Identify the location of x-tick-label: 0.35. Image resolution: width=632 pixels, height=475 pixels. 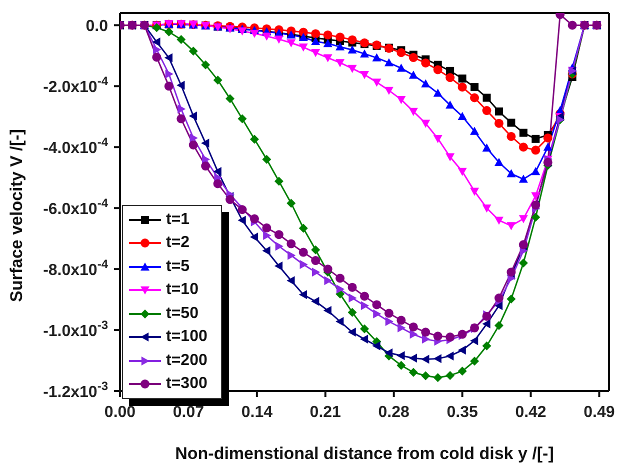
(462, 412).